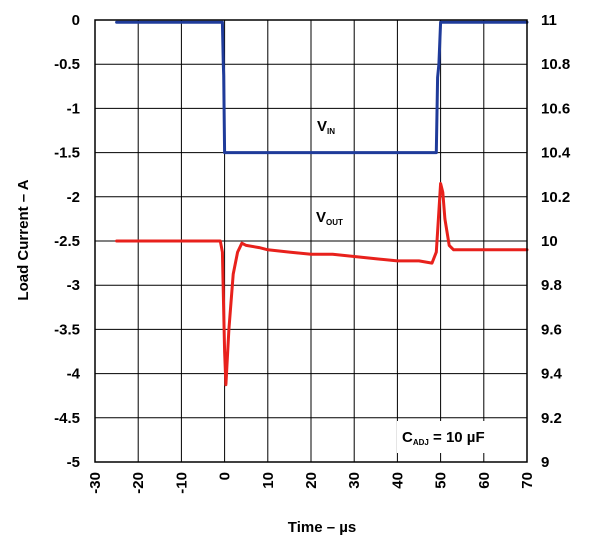  Describe the element at coordinates (311, 480) in the screenshot. I see `x-tick-label: 20` at that location.